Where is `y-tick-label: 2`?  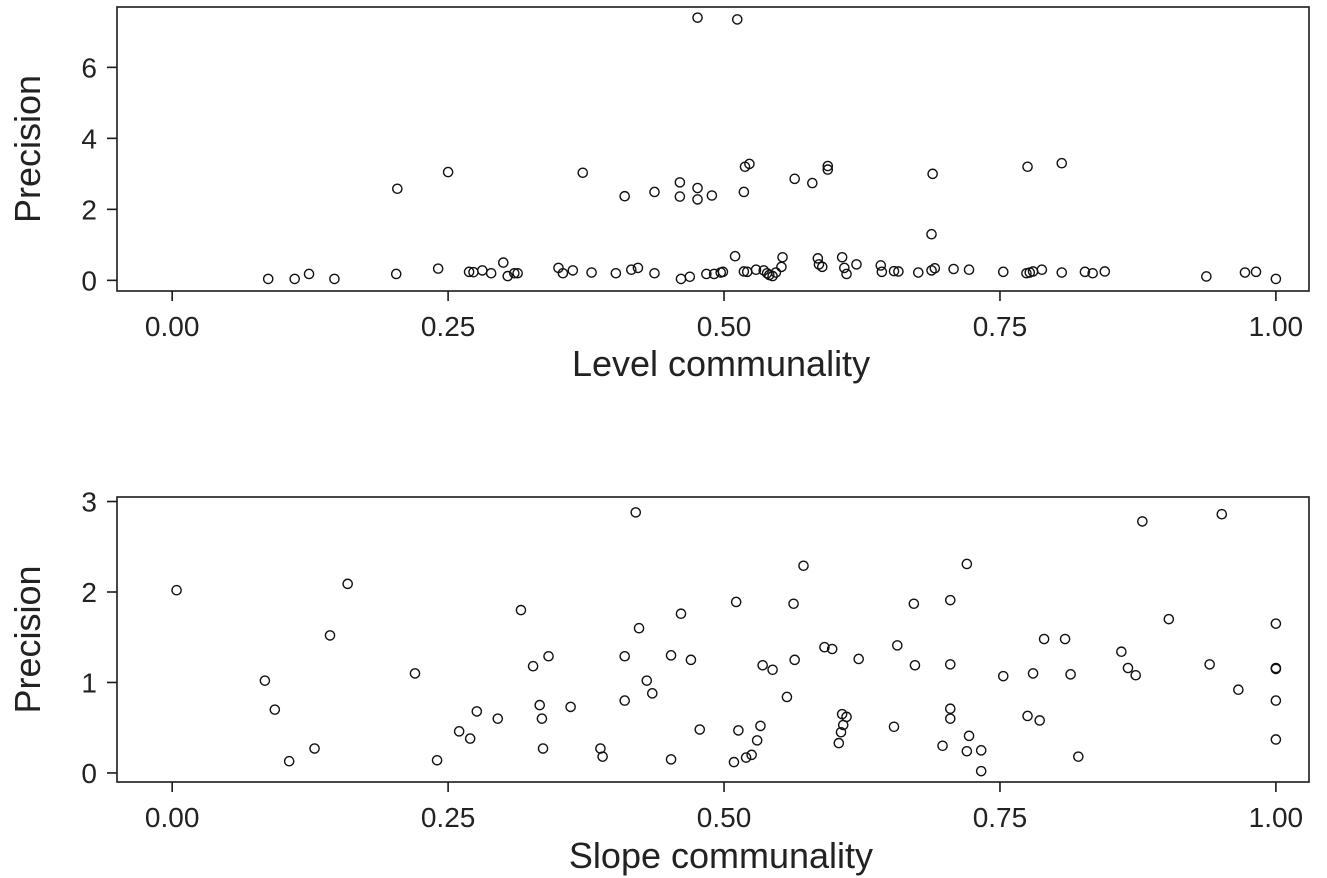
y-tick-label: 2 is located at coordinates (89, 209).